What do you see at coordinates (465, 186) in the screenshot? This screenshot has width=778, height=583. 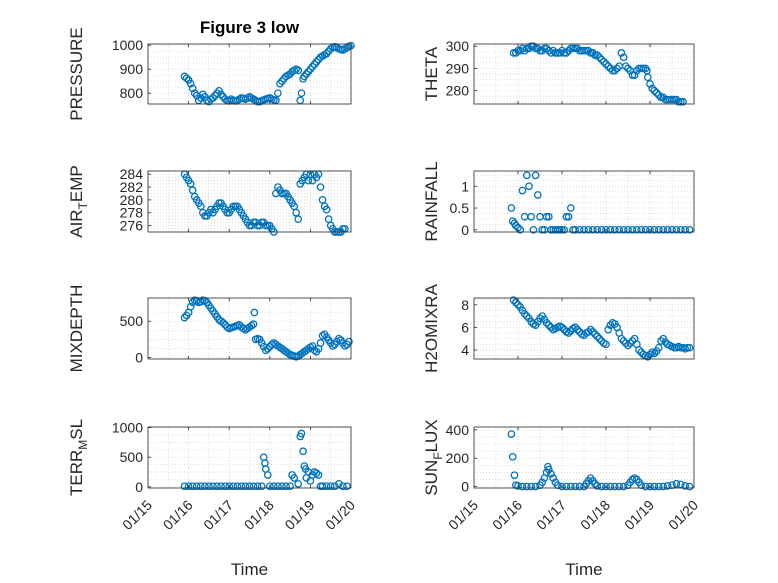 I see `y-tick-label: 1` at bounding box center [465, 186].